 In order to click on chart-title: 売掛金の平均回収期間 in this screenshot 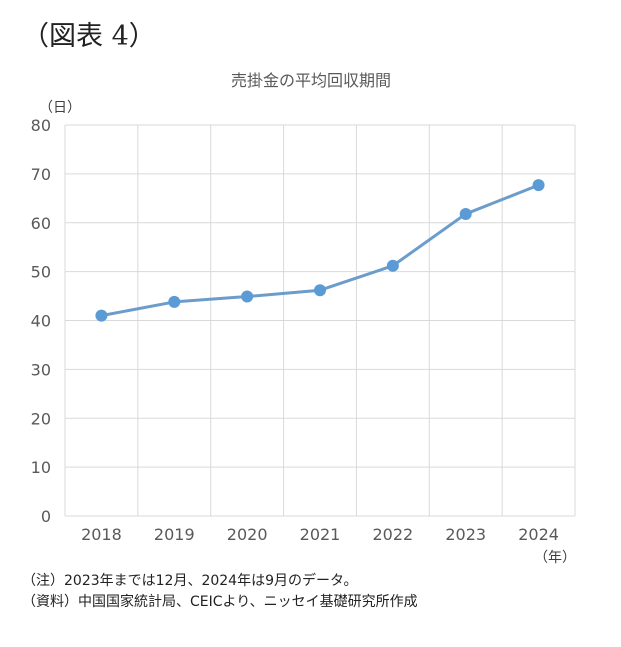, I will do `click(311, 80)`.